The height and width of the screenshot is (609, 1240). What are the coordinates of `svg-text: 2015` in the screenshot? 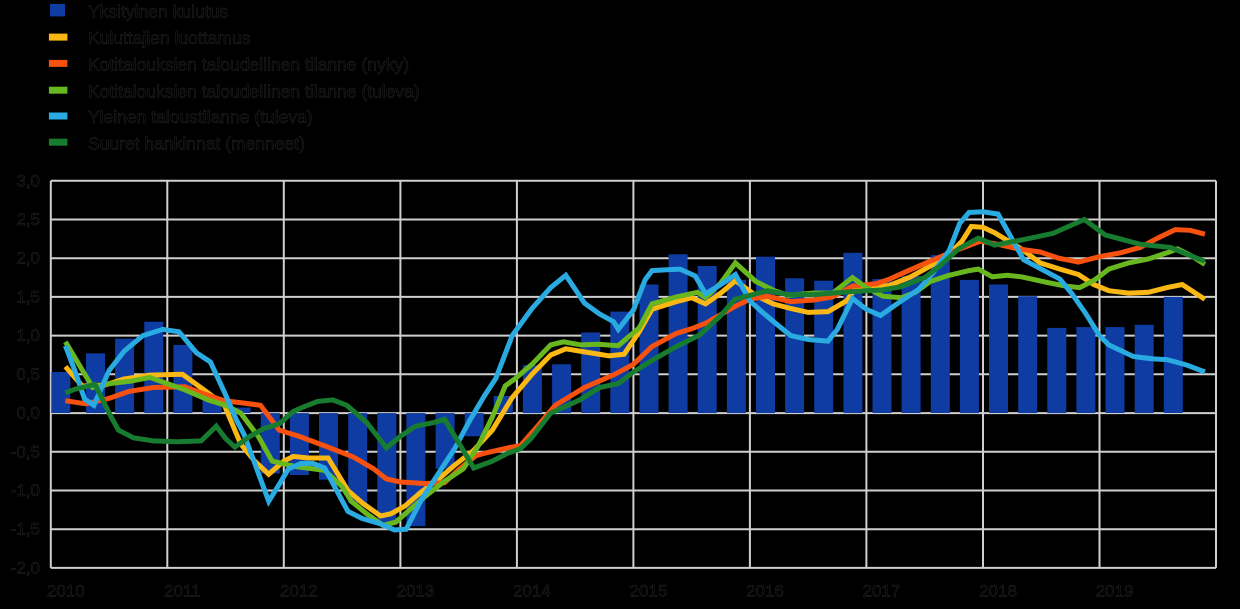 It's located at (648, 591).